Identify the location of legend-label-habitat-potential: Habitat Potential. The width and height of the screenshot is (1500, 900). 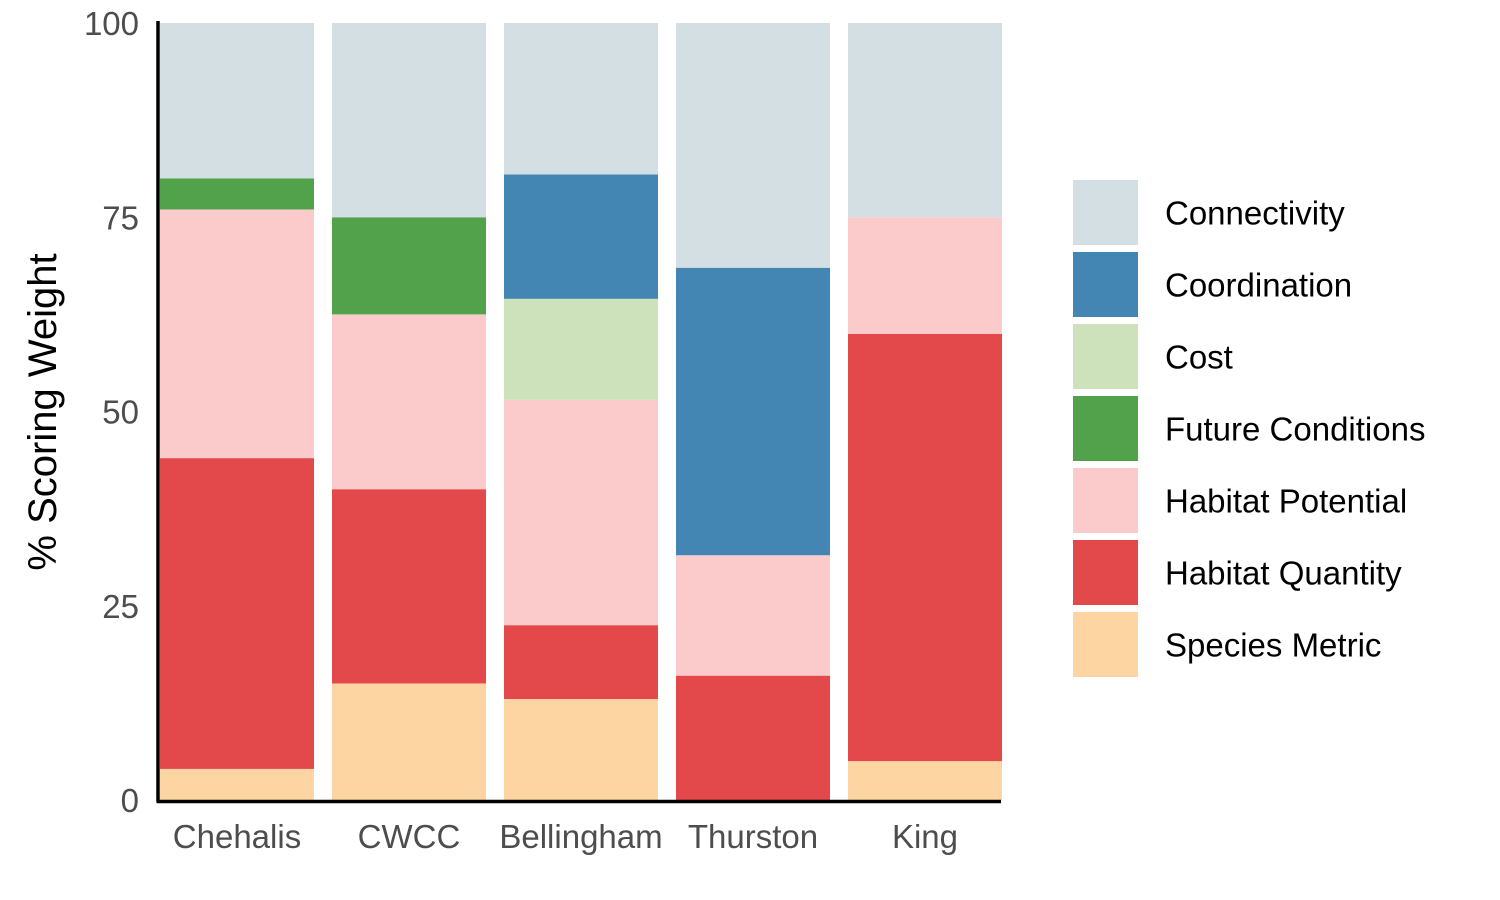
(1286, 501).